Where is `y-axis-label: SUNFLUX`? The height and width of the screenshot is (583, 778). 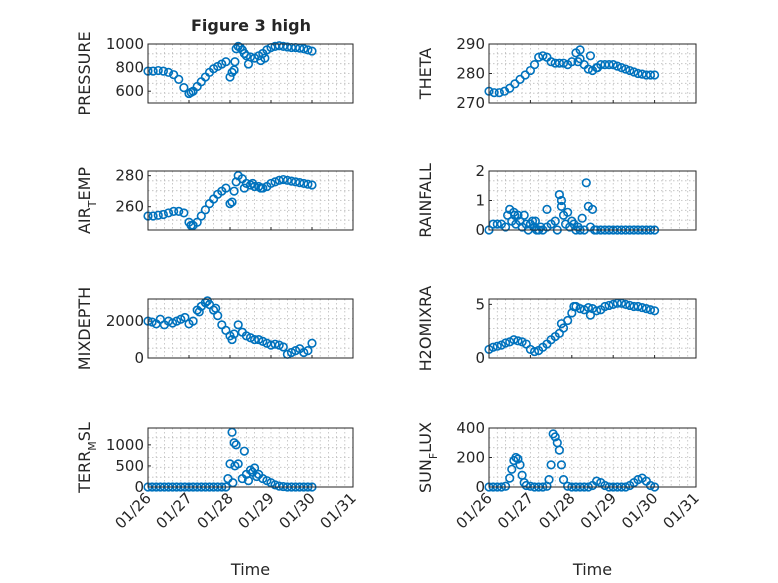 y-axis-label: SUNFLUX is located at coordinates (428, 457).